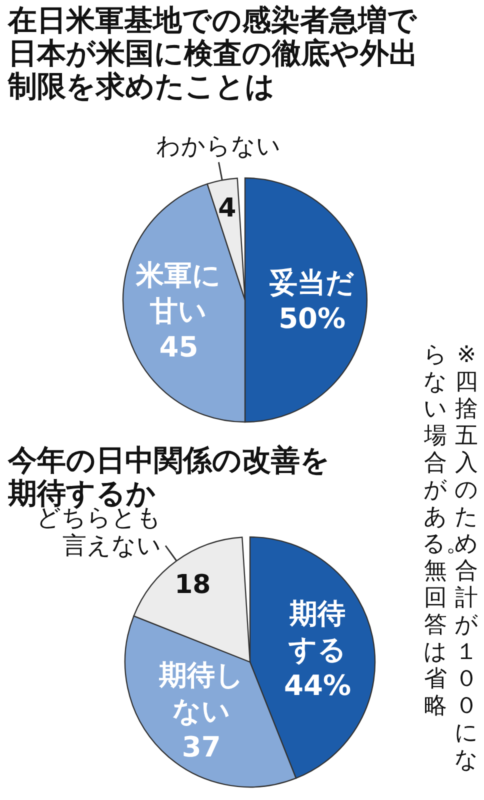  What do you see at coordinates (318, 685) in the screenshot?
I see `data-label: 44%` at bounding box center [318, 685].